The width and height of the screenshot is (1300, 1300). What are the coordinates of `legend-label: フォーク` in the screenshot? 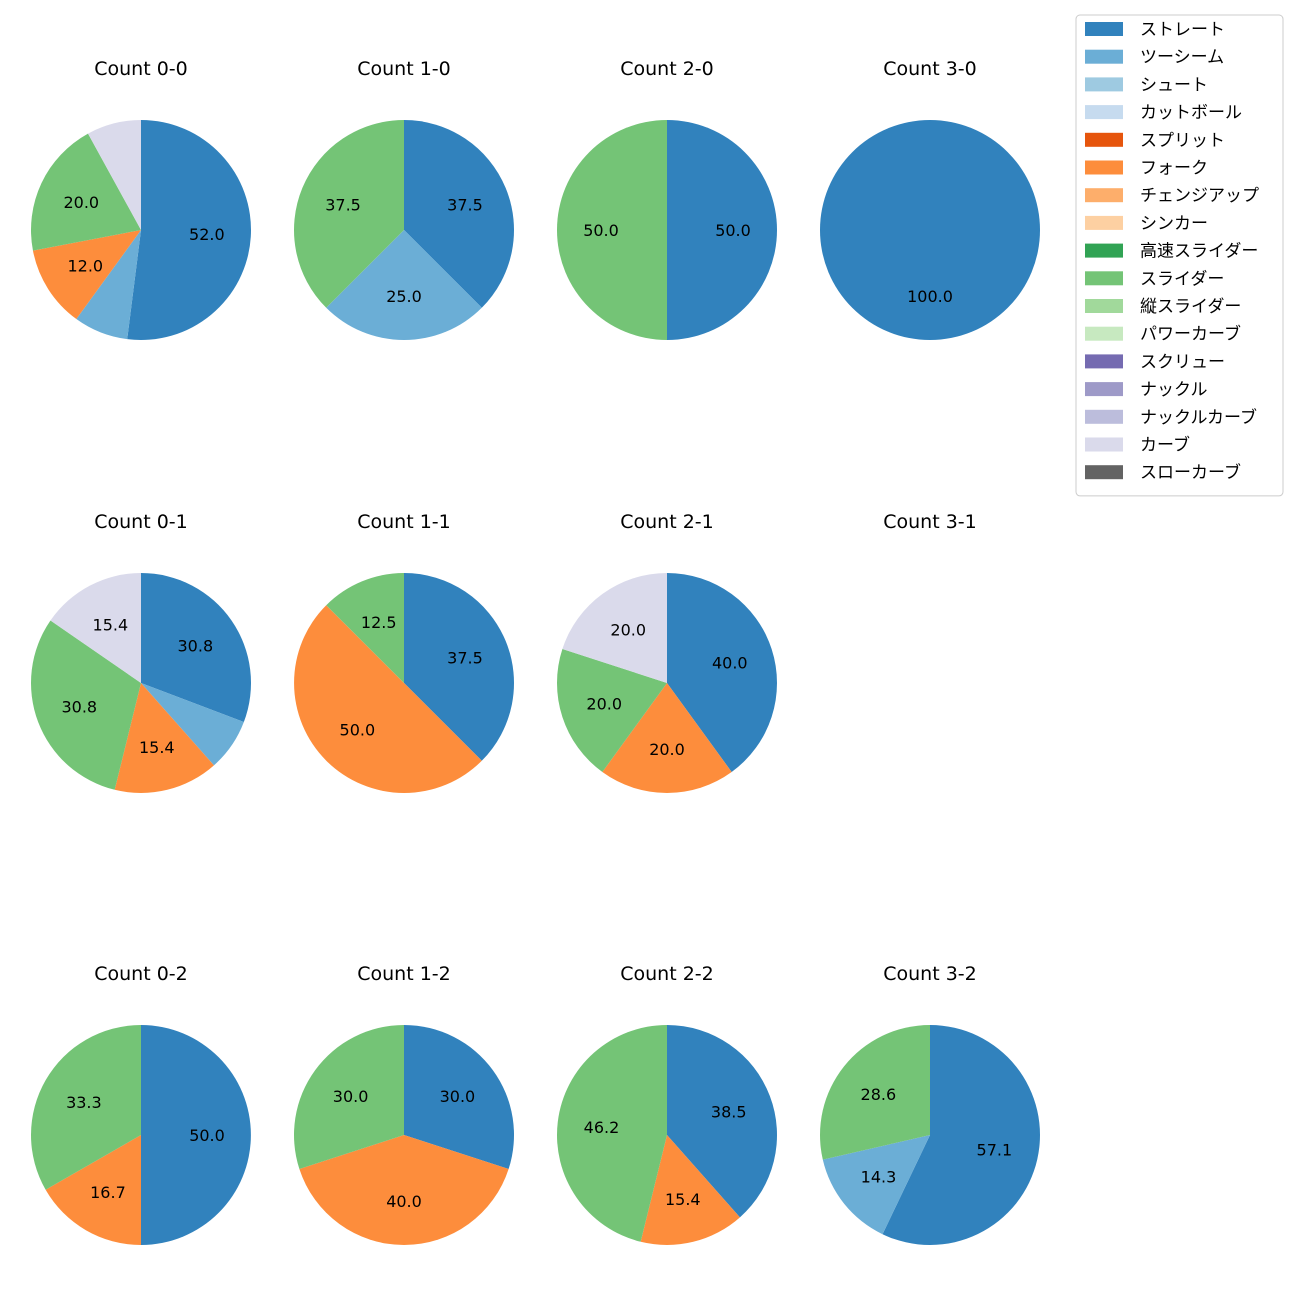 It's located at (1174, 169).